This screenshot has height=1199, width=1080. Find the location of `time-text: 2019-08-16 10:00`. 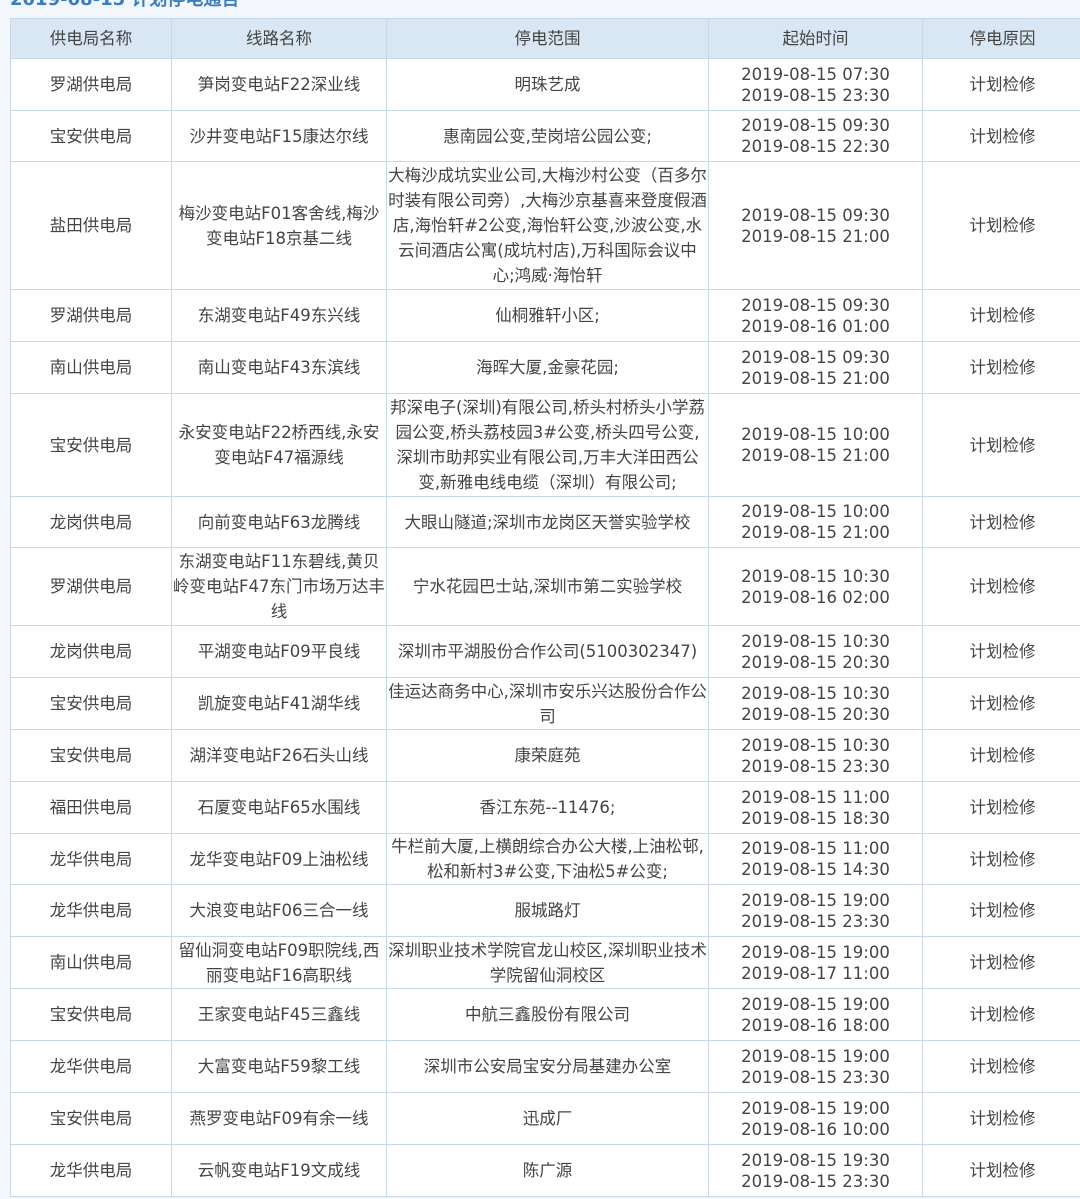

time-text: 2019-08-16 10:00 is located at coordinates (815, 1129).